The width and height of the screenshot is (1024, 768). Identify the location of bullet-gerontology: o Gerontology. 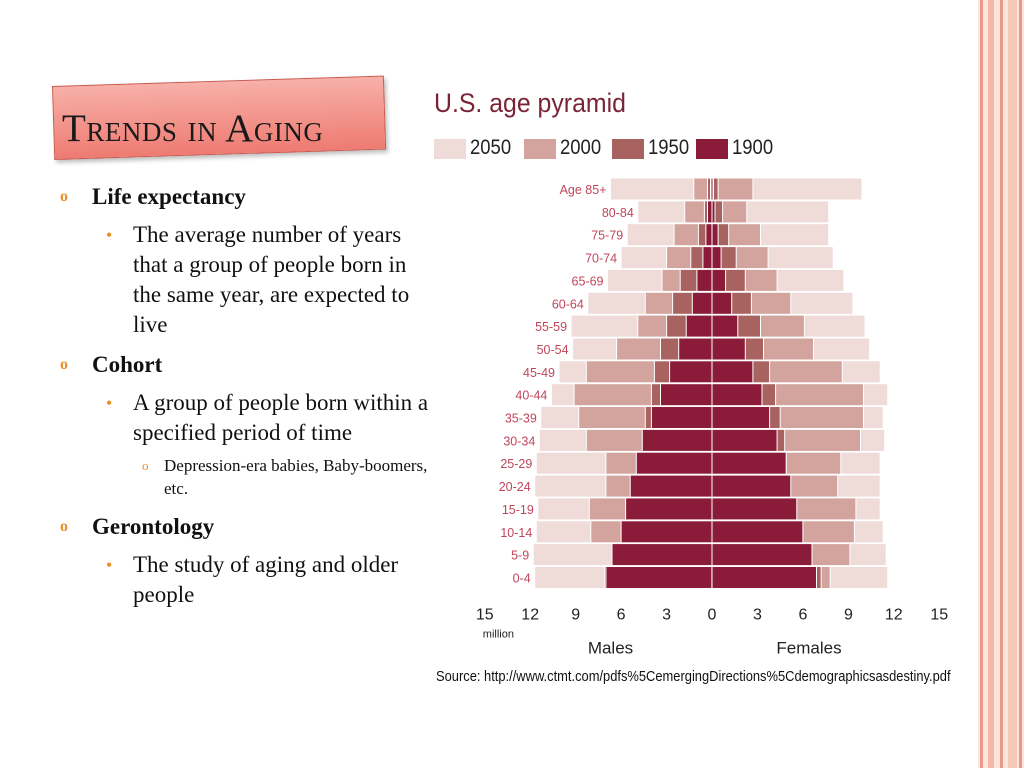
(245, 527).